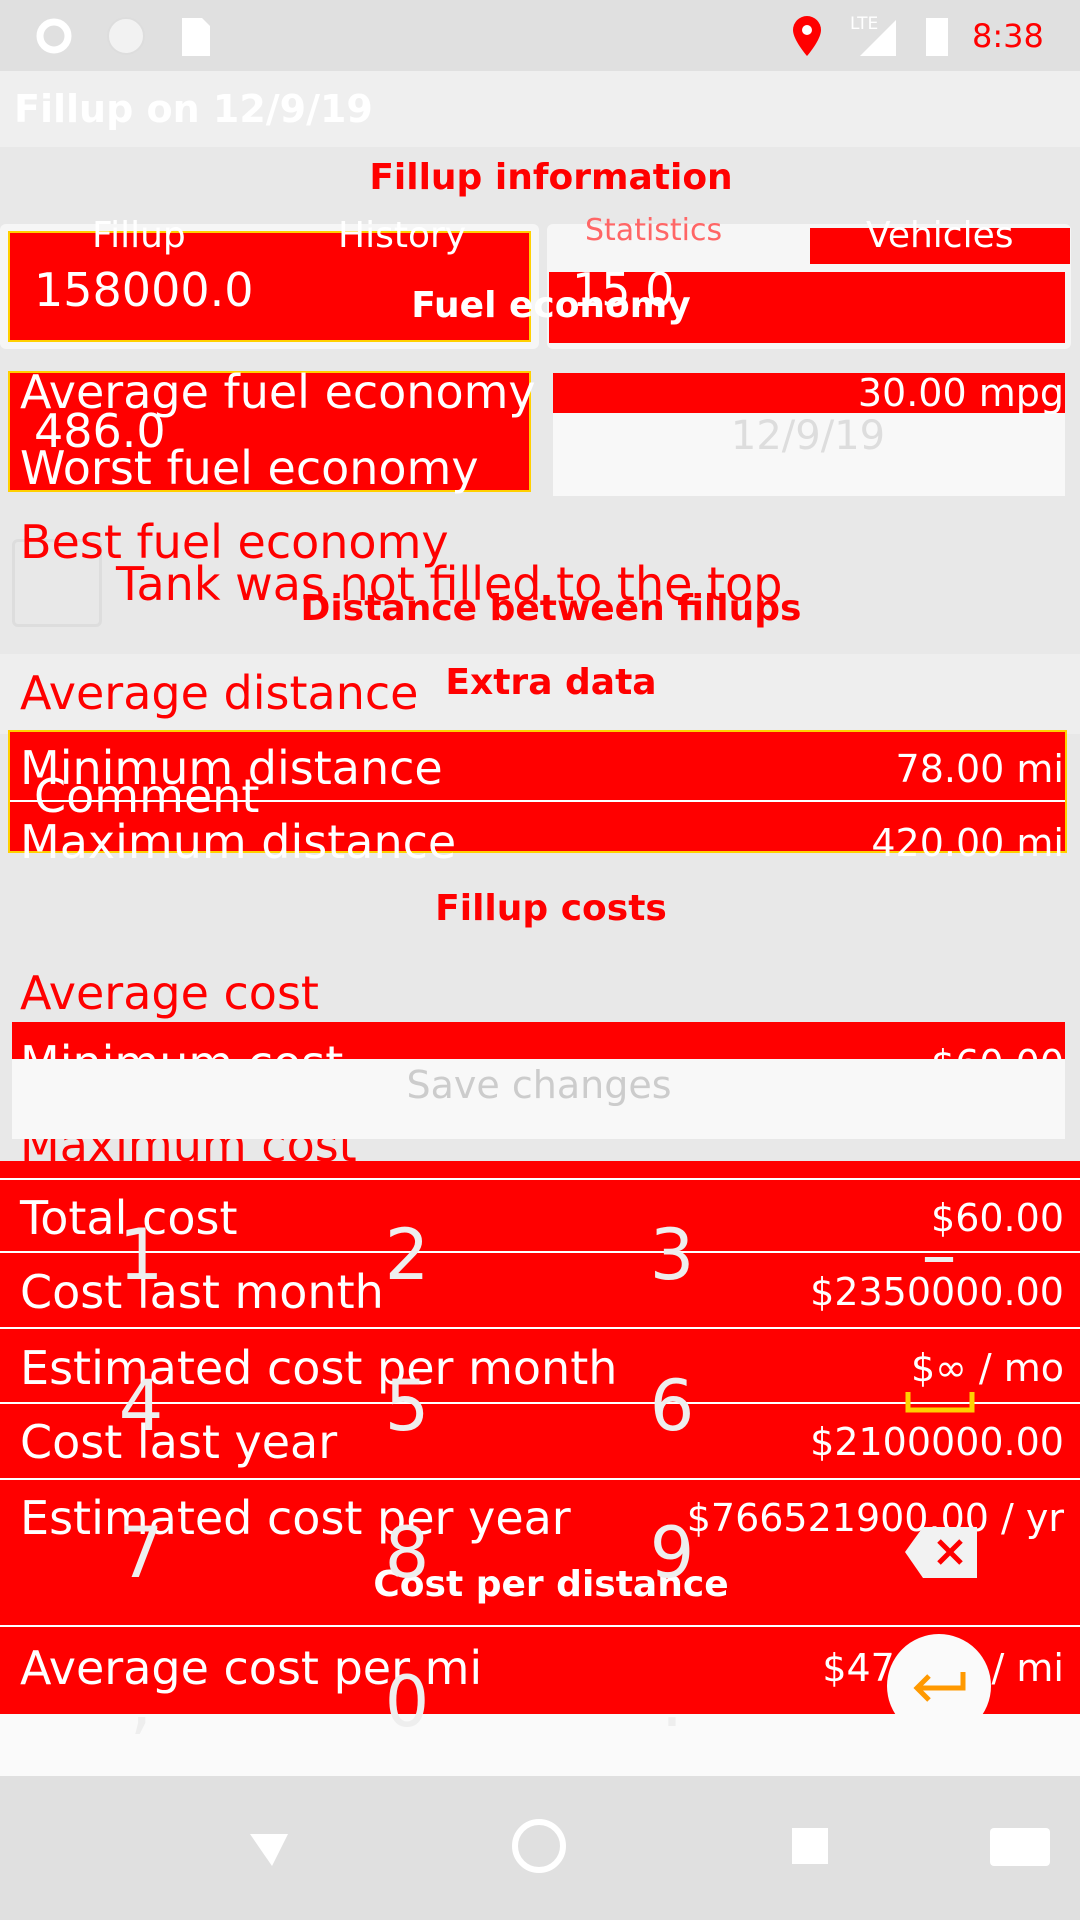  I want to click on stat-label: Average cost, so click(169, 993).